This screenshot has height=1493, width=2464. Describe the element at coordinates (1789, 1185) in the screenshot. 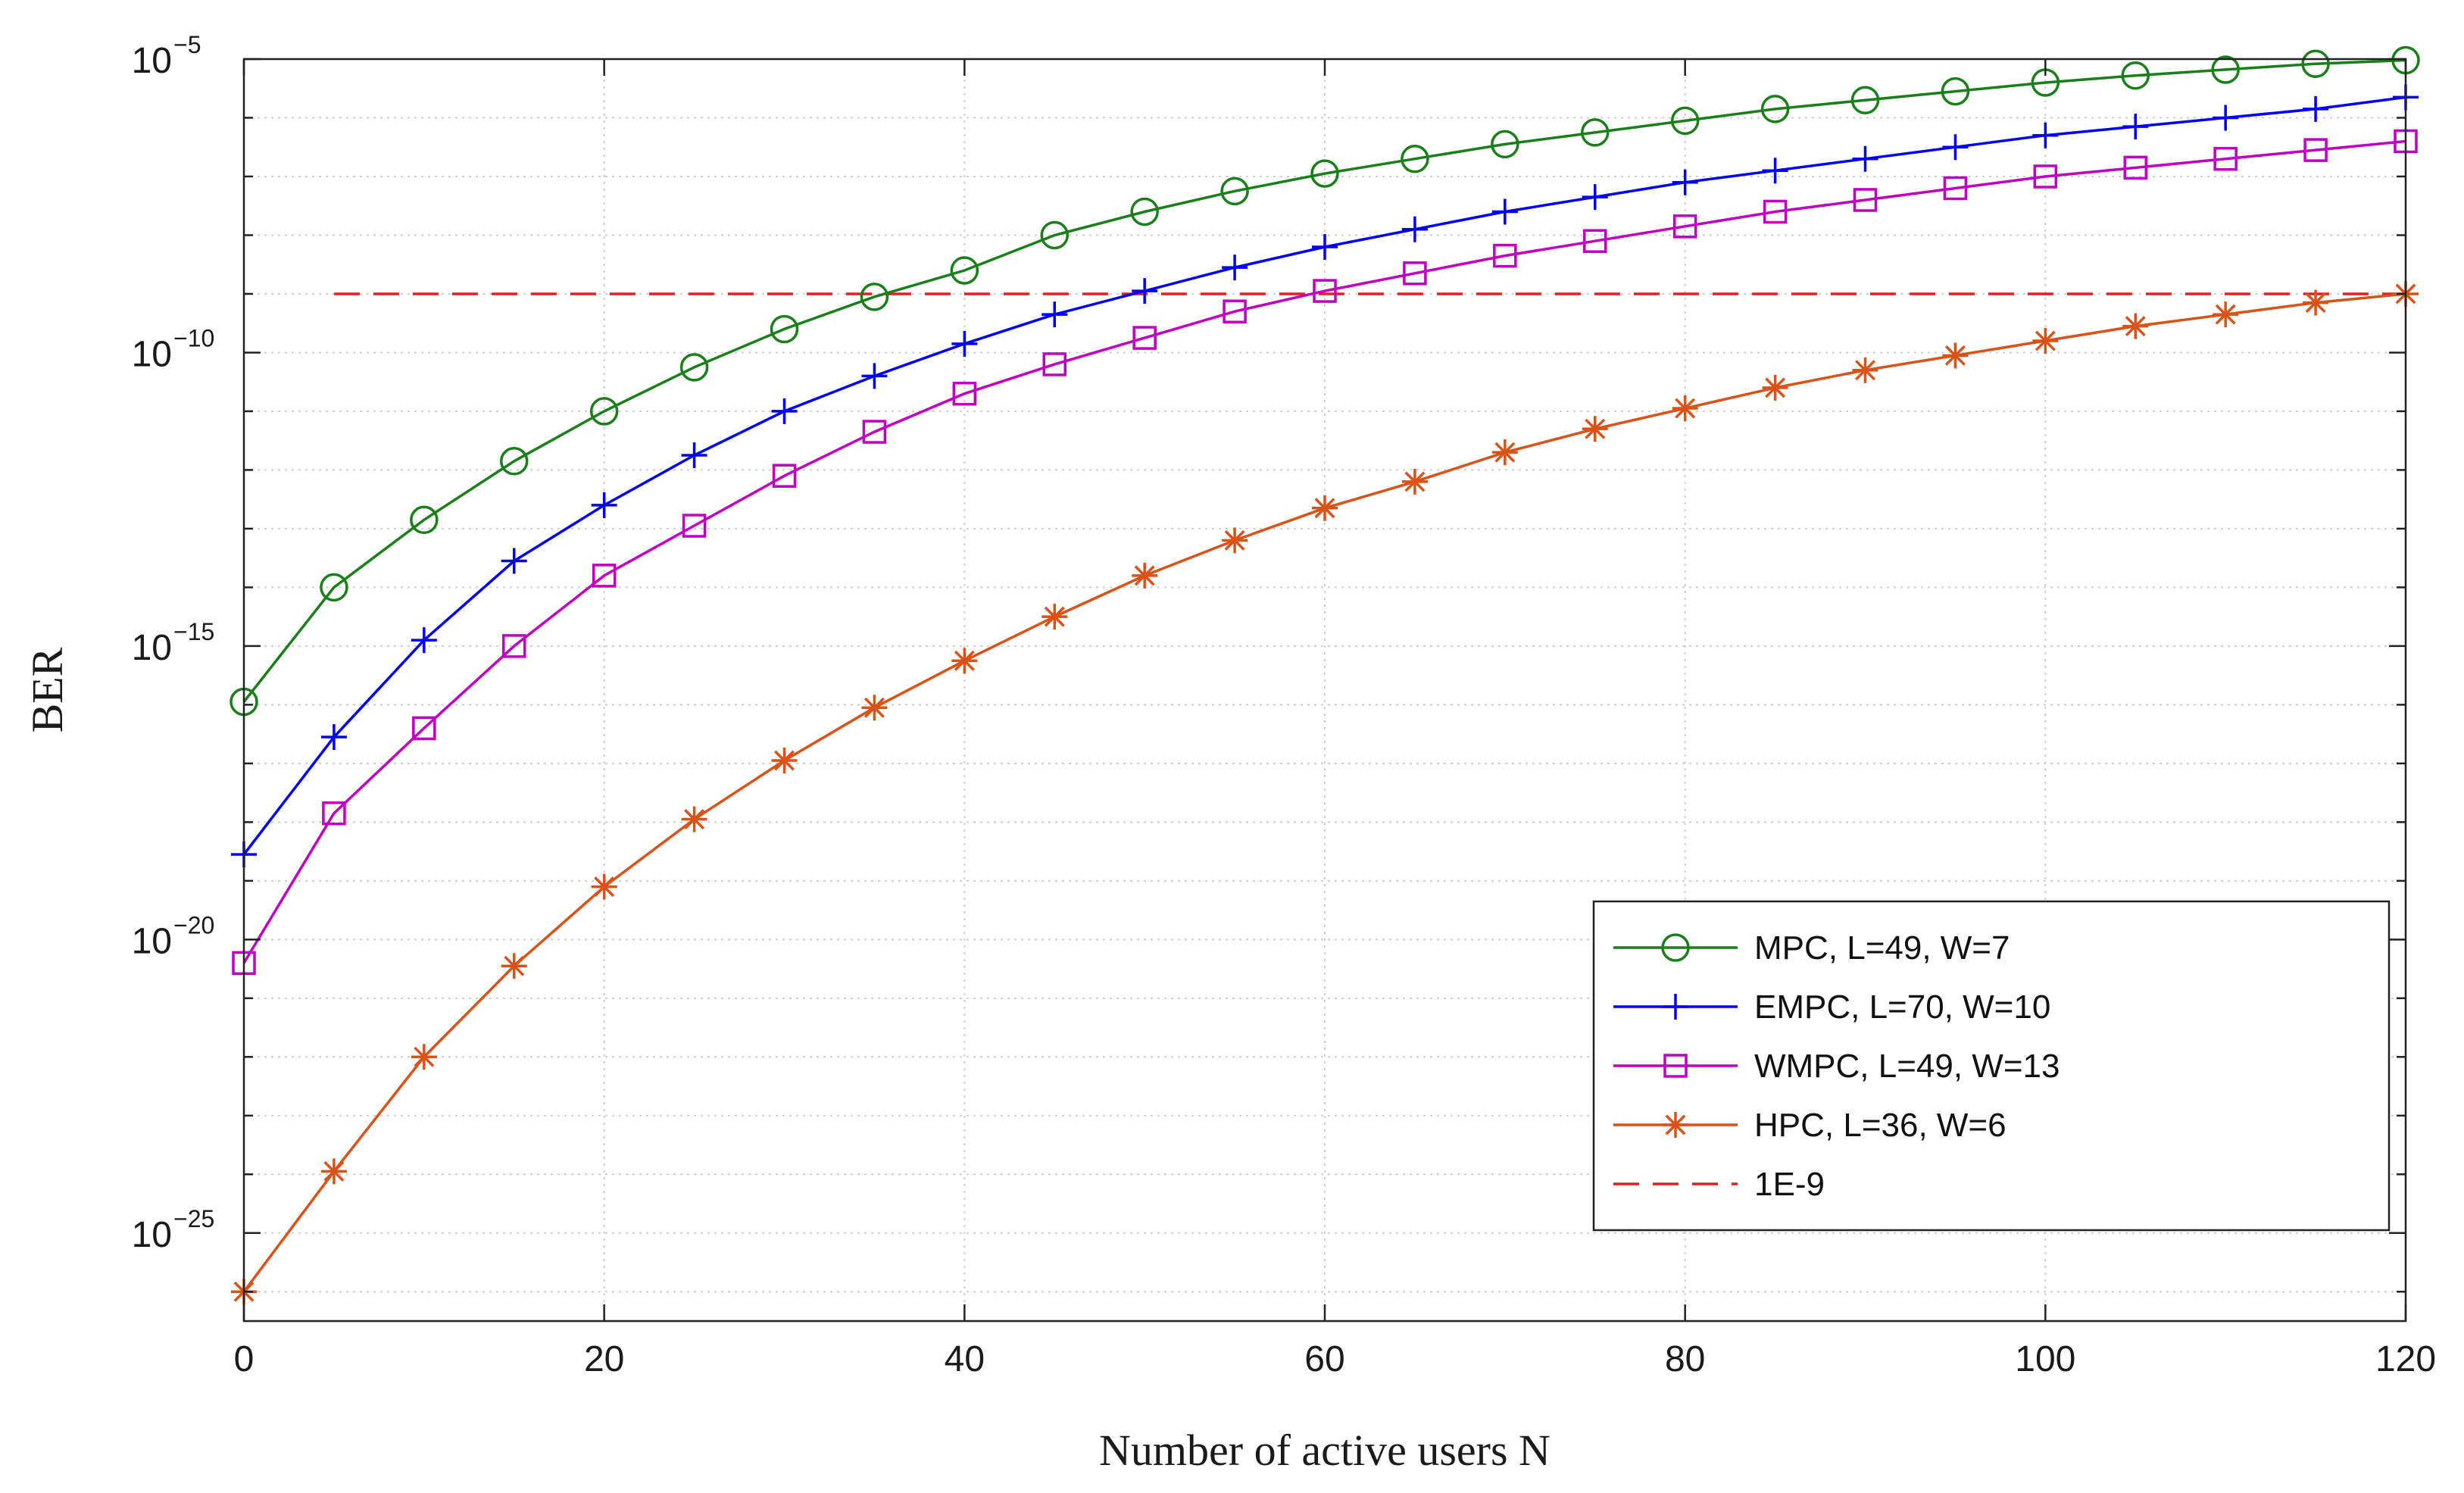

I see `legend-label: 1E-9` at that location.